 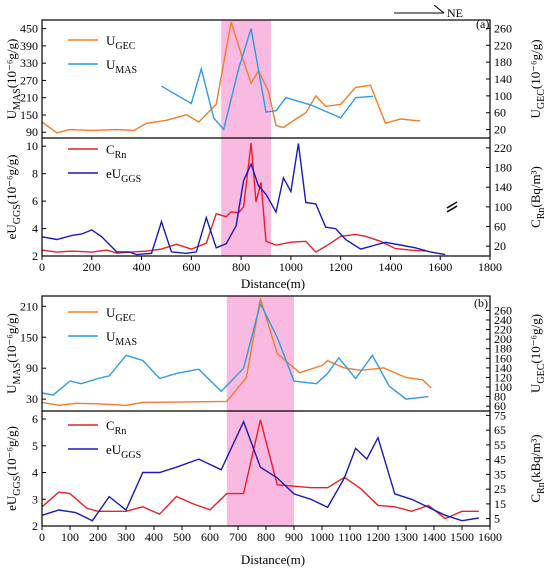 I want to click on panel-a-bottom-right-tick-label: 60, so click(x=500, y=227).